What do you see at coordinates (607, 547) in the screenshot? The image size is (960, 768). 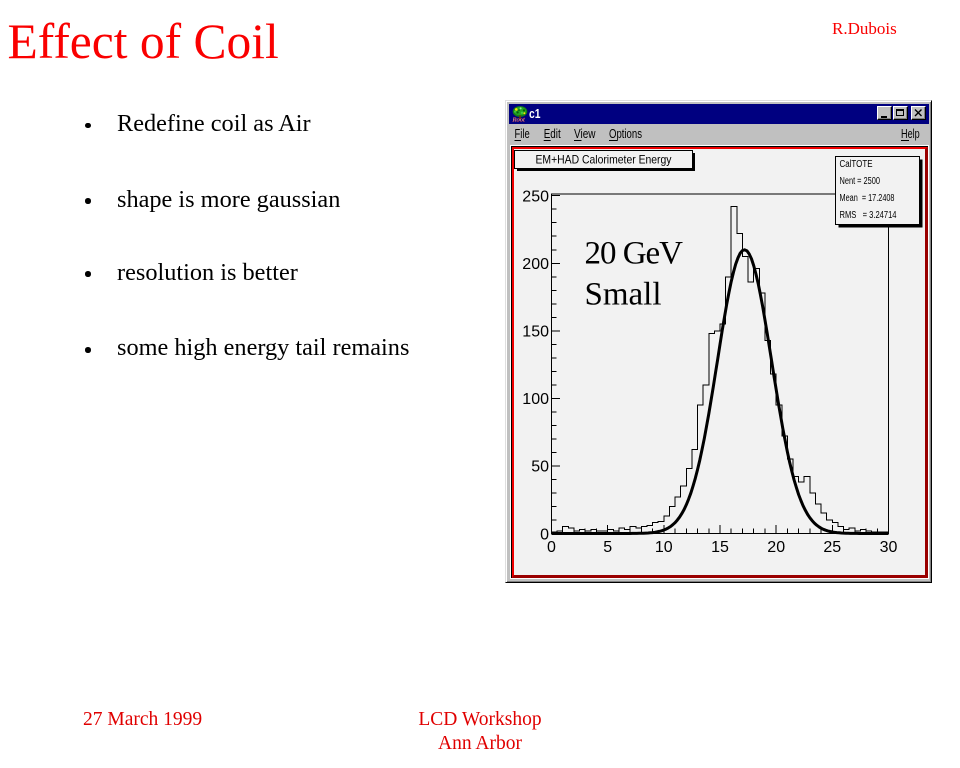 I see `svg-text: 5` at bounding box center [607, 547].